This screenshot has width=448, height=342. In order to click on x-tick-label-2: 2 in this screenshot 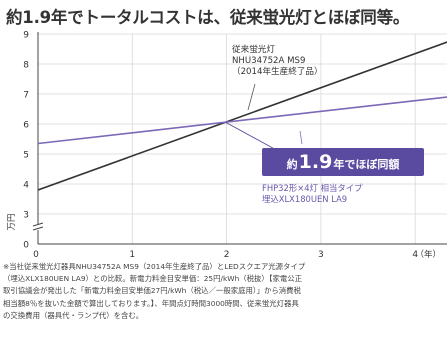, I will do `click(227, 255)`.